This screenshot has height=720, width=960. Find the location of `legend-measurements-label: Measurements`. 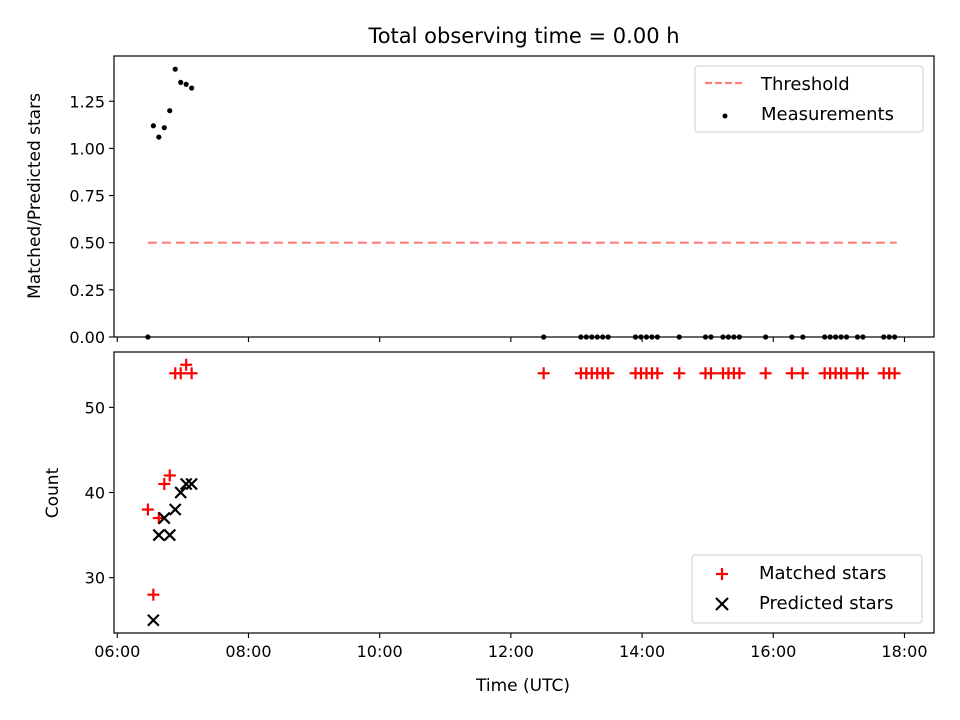

legend-measurements-label: Measurements is located at coordinates (827, 114).